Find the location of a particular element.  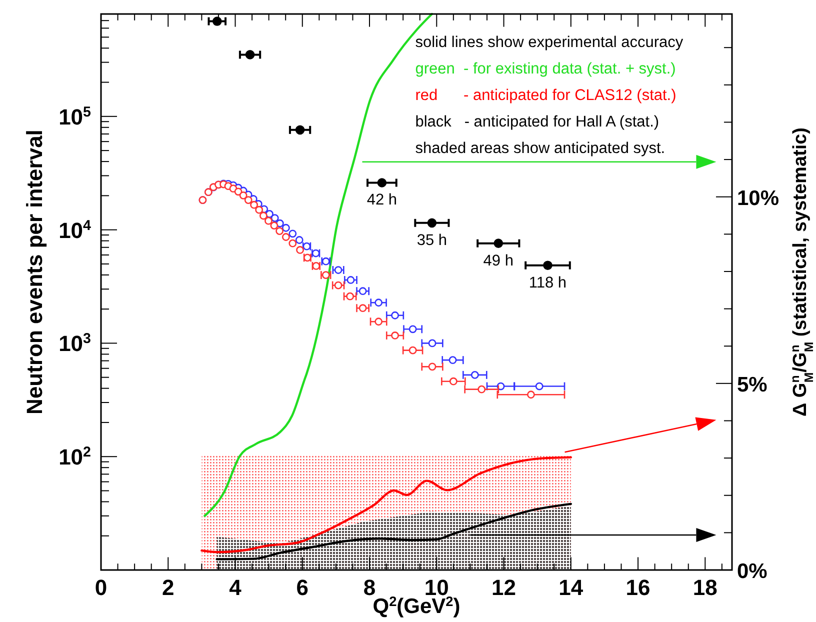

x-tick-label: 14 is located at coordinates (571, 587).